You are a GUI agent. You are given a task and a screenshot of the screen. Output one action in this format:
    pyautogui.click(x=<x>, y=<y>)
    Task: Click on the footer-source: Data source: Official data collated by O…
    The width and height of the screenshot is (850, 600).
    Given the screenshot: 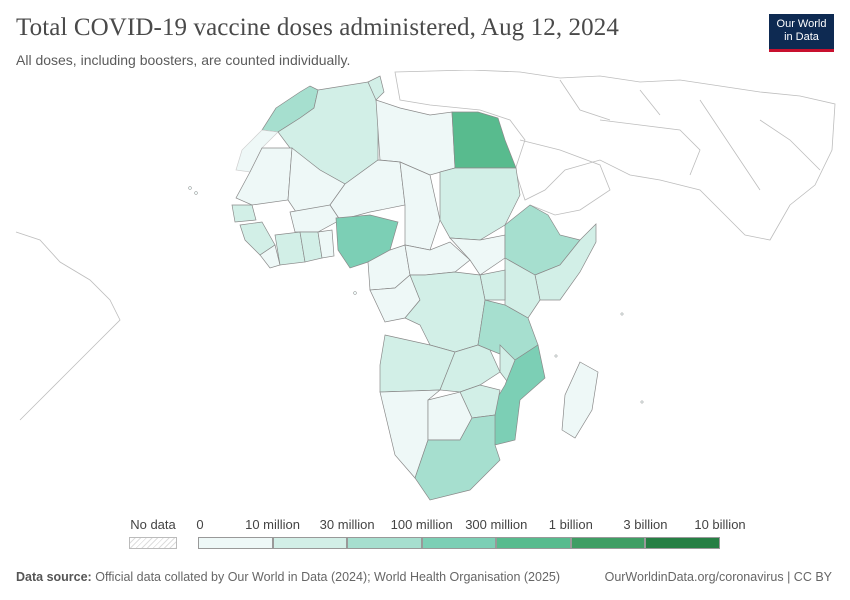 What is the action you would take?
    pyautogui.click(x=288, y=577)
    